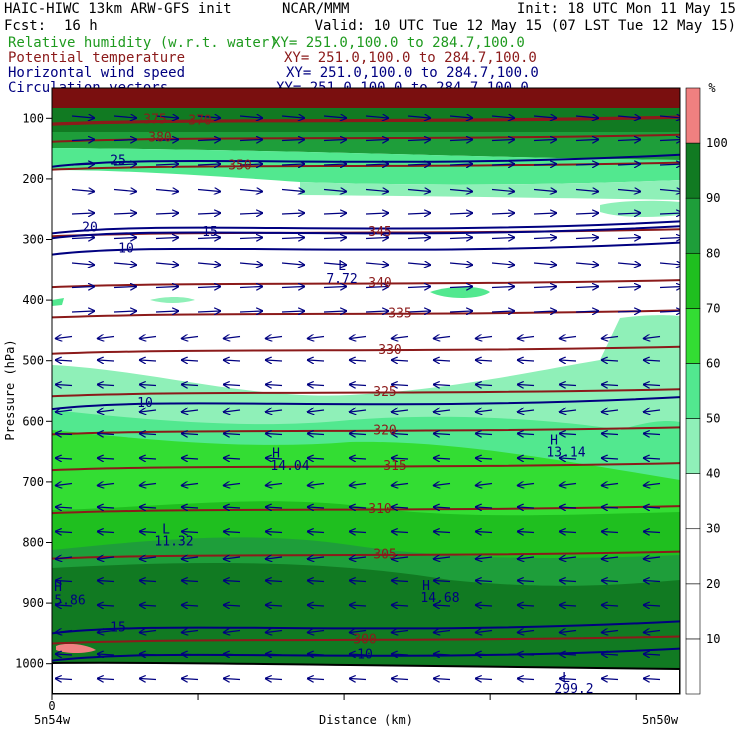  What do you see at coordinates (384, 392) in the screenshot?
I see `theta-contour-label: 325` at bounding box center [384, 392].